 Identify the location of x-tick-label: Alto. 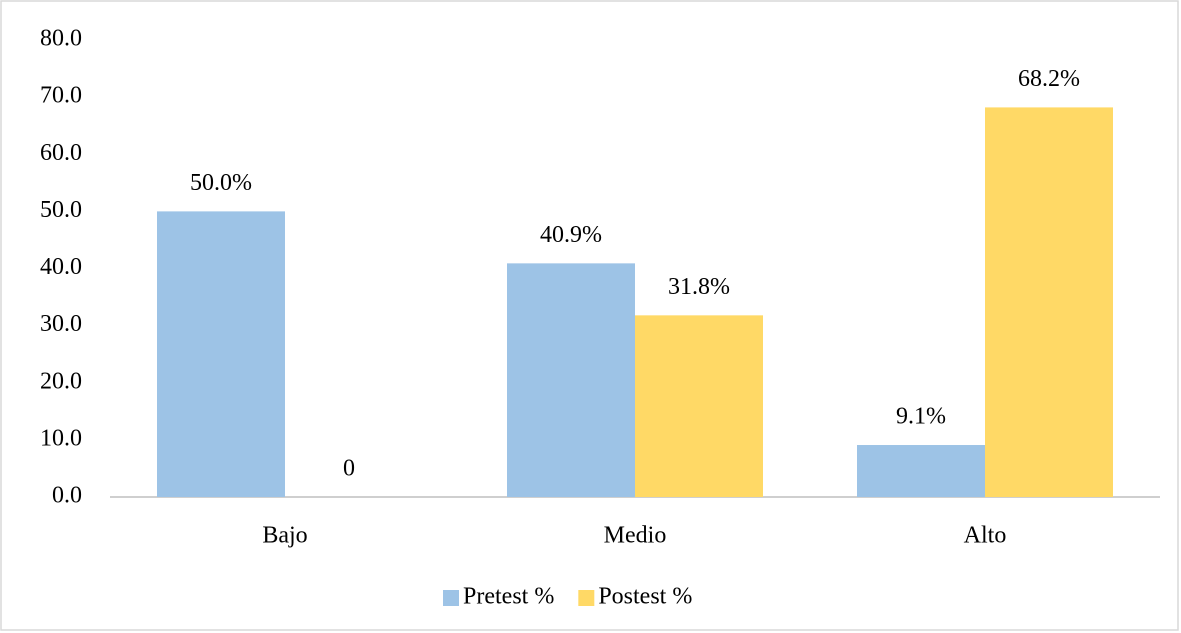
(985, 536).